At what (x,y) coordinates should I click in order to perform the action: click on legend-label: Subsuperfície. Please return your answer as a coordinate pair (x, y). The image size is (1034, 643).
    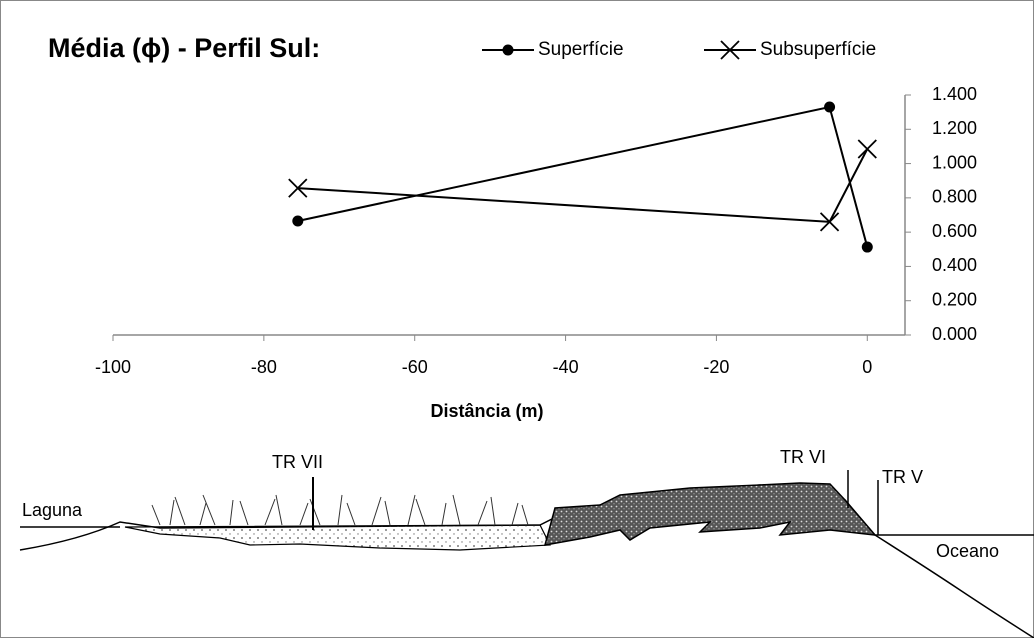
    Looking at the image, I should click on (818, 49).